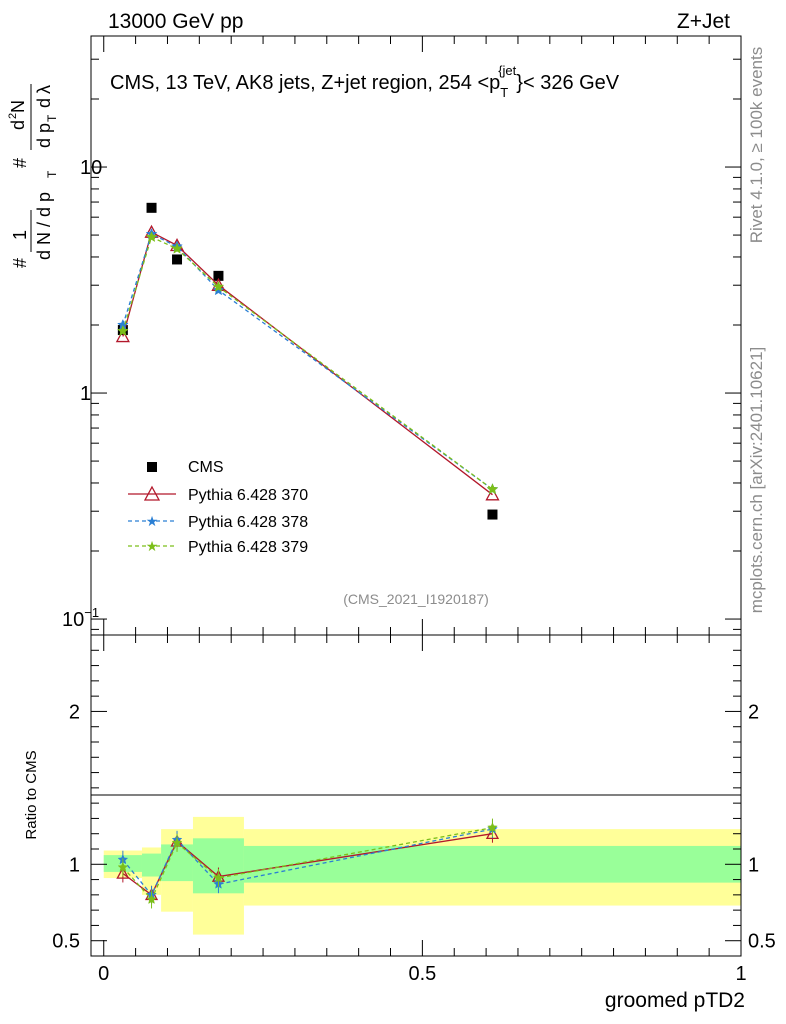  I want to click on svg-text: Pythia 6.428 379, so click(248, 547).